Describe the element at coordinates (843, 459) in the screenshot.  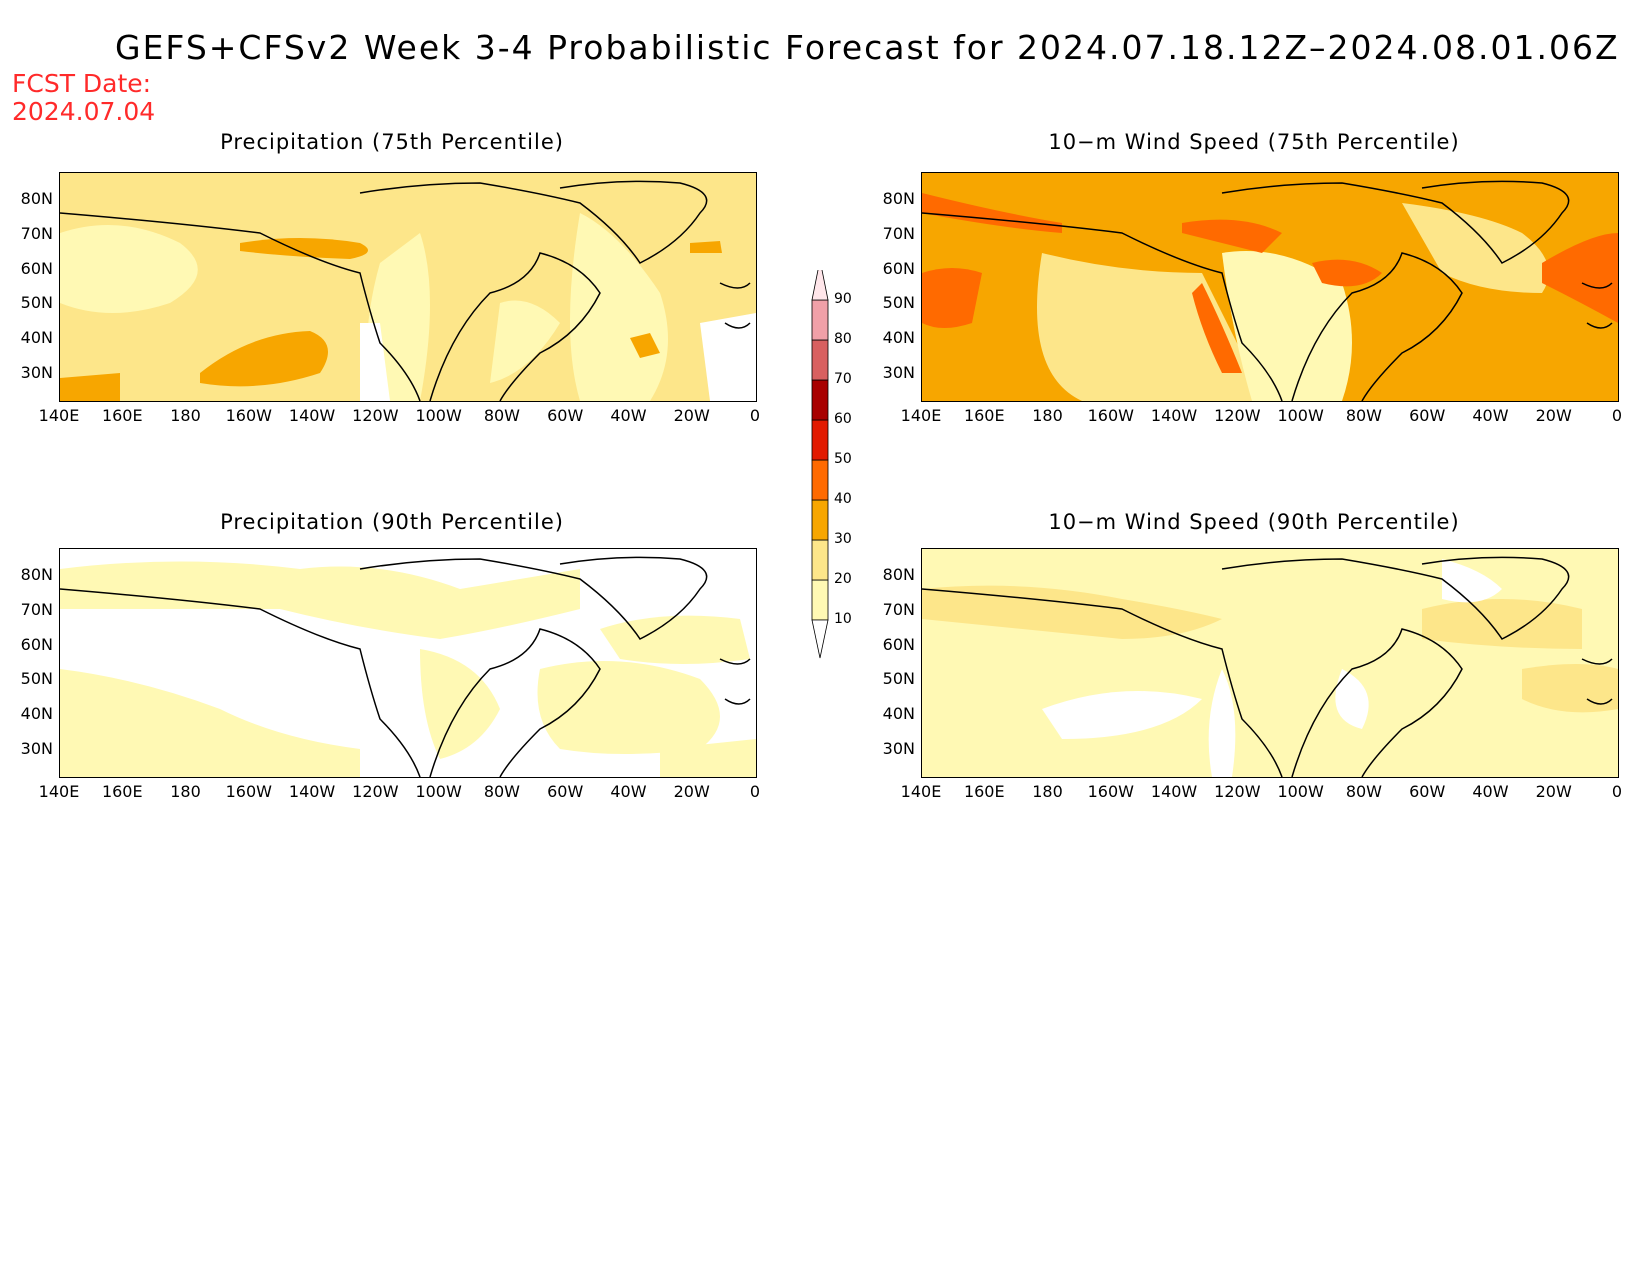
I see `colorbar-tick-label: 50` at that location.